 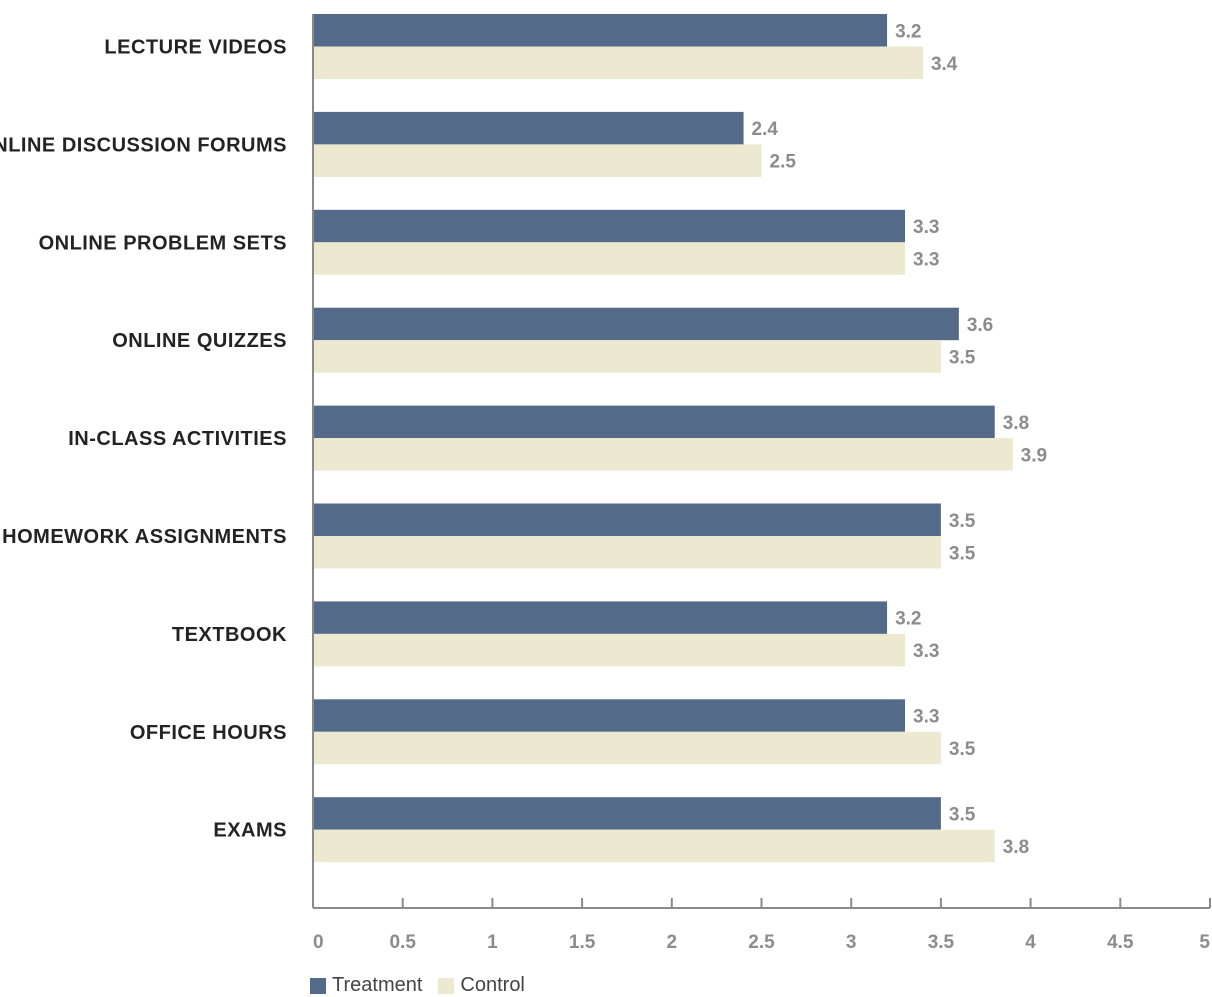 What do you see at coordinates (609, 258) in the screenshot?
I see `bar-control-online-problem-sets` at bounding box center [609, 258].